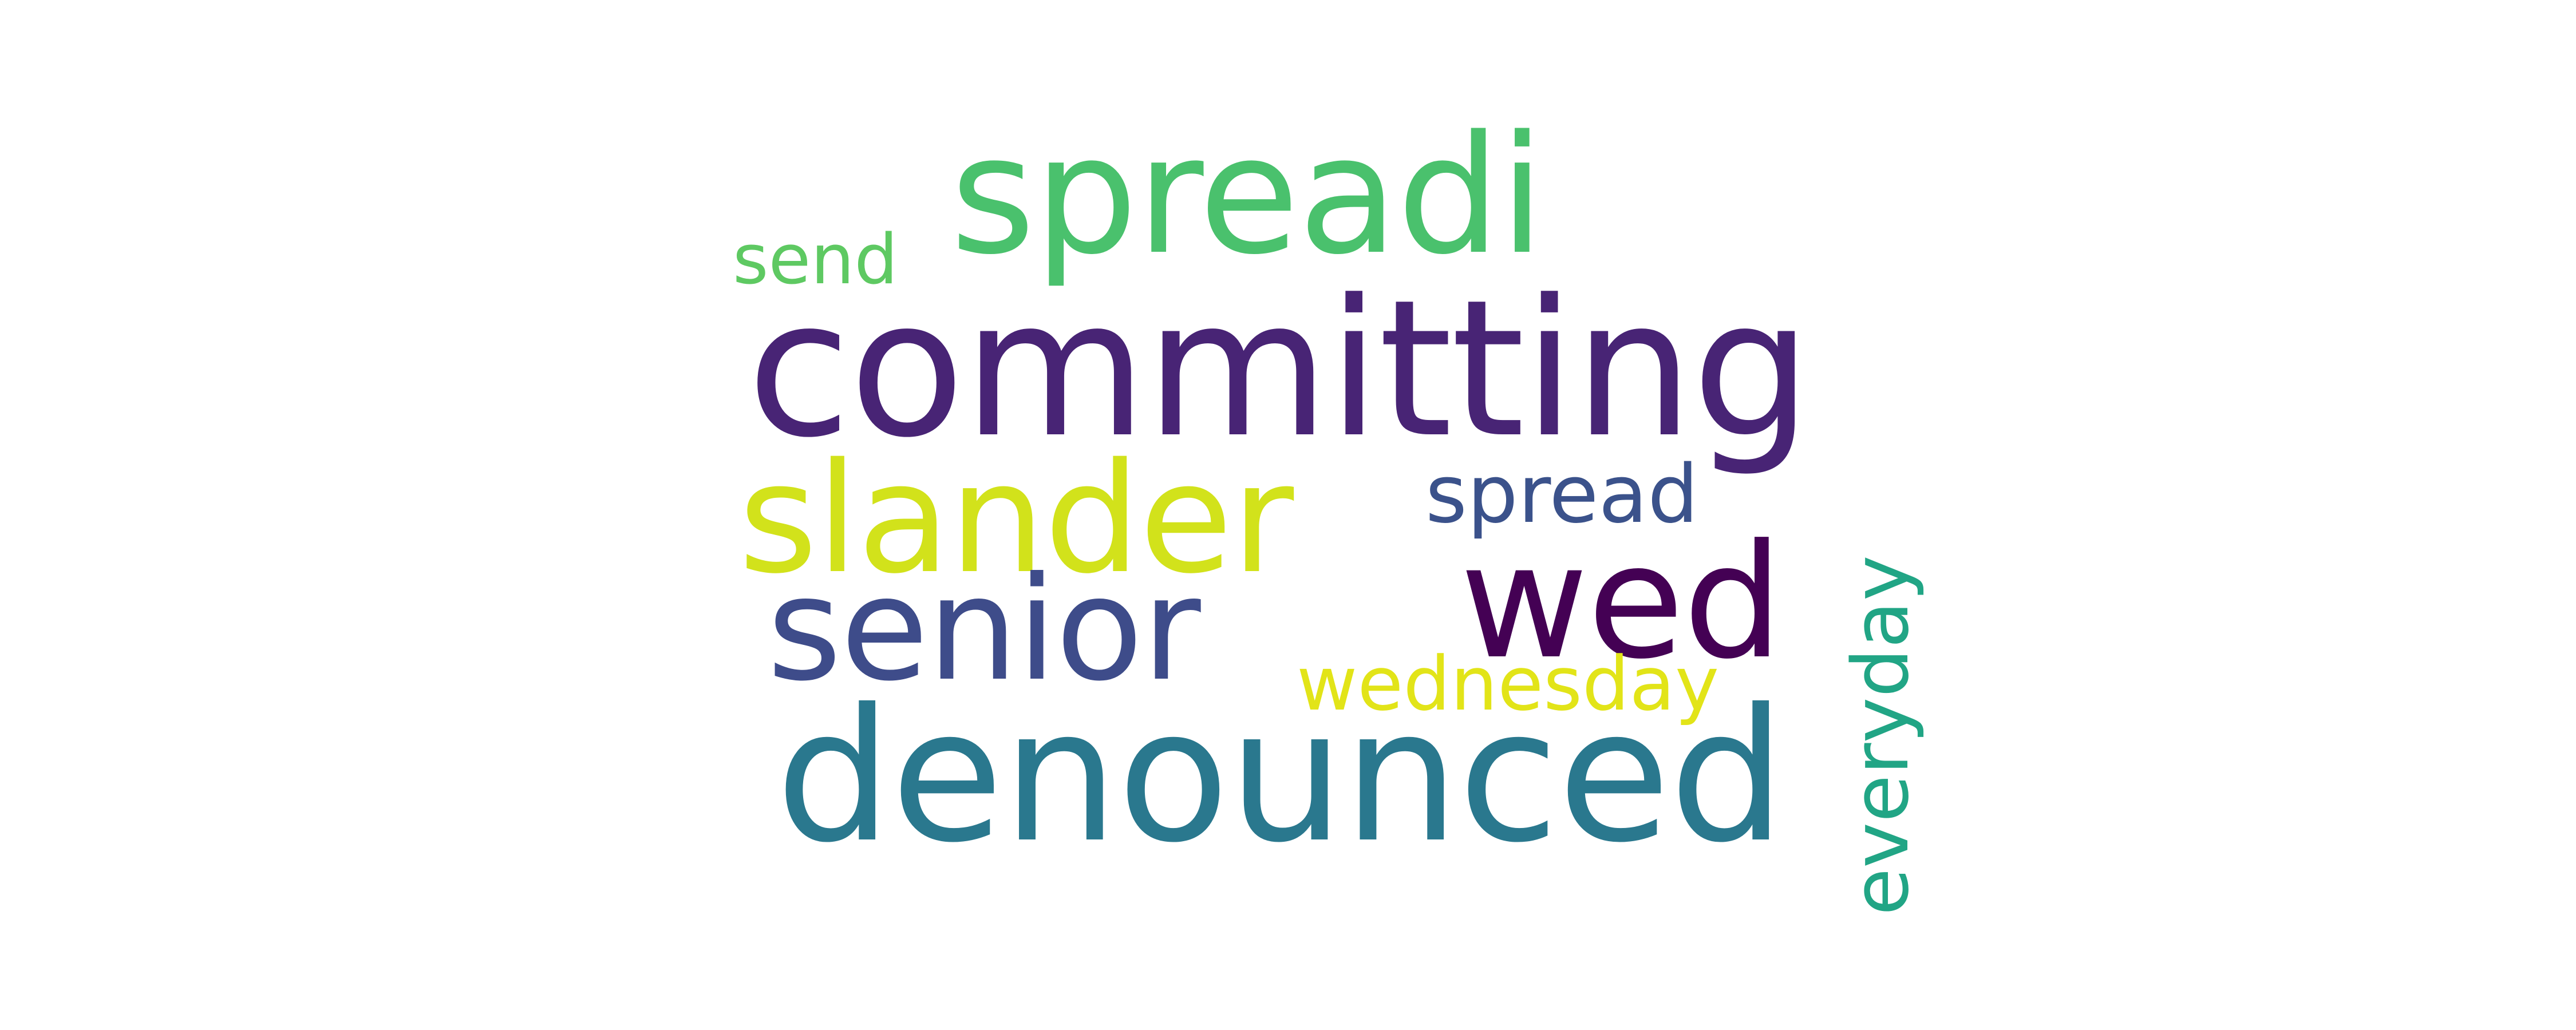 The image size is (2576, 1030). I want to click on word-slander: slander, so click(1016, 519).